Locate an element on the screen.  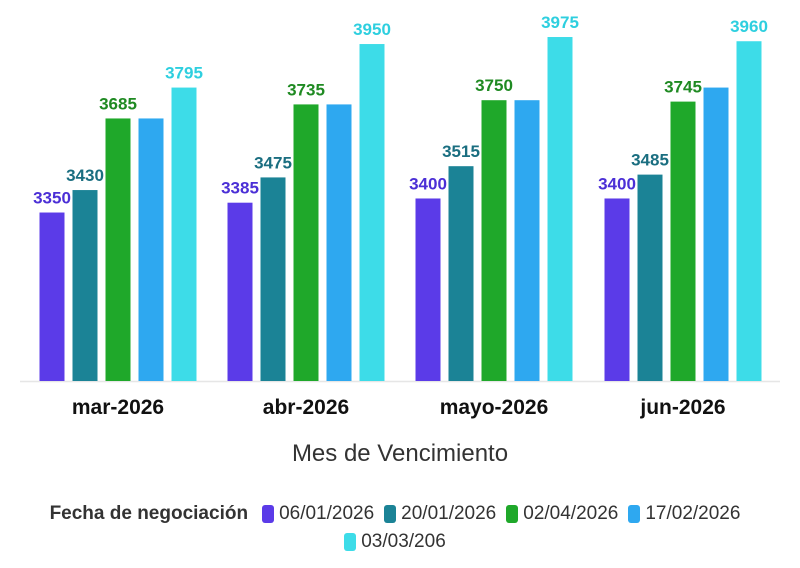
x-tick-label: jun-2026 is located at coordinates (682, 407).